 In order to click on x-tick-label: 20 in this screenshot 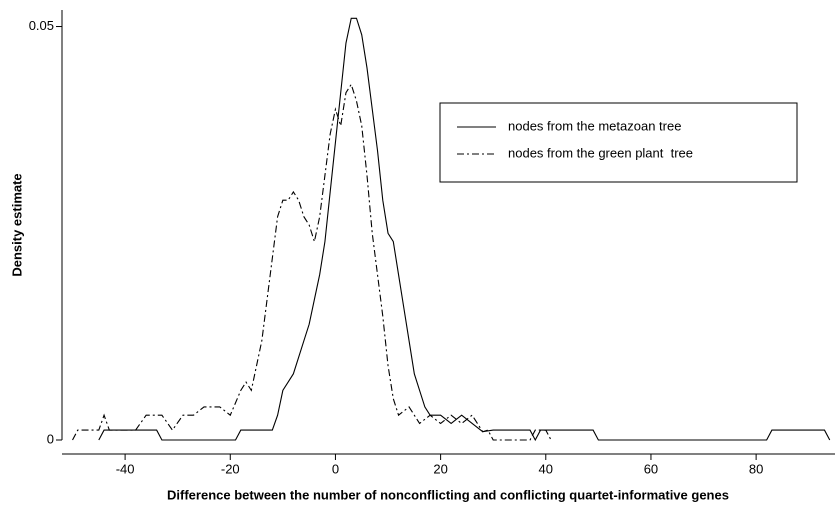, I will do `click(440, 468)`.